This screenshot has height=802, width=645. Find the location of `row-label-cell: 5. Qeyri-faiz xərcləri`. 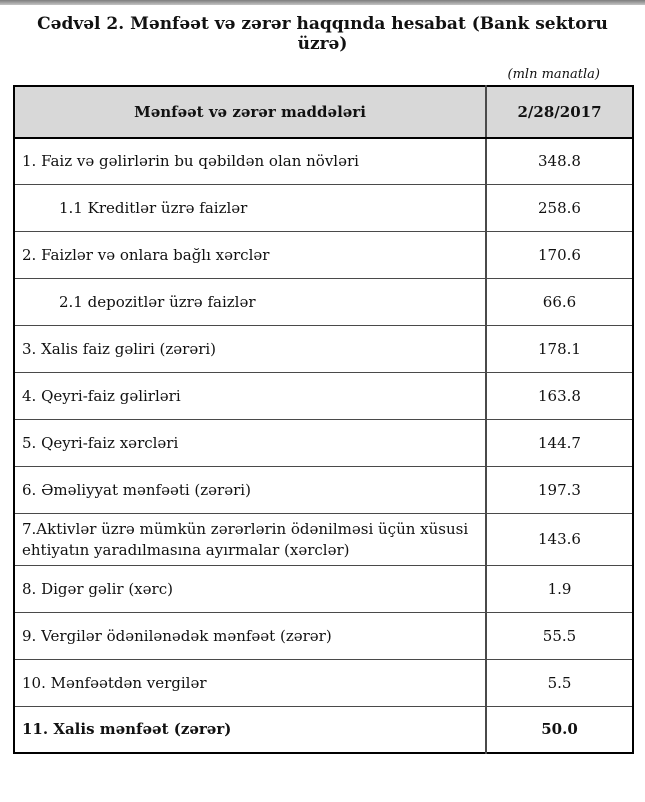

row-label-cell: 5. Qeyri-faiz xərcləri is located at coordinates (250, 443).